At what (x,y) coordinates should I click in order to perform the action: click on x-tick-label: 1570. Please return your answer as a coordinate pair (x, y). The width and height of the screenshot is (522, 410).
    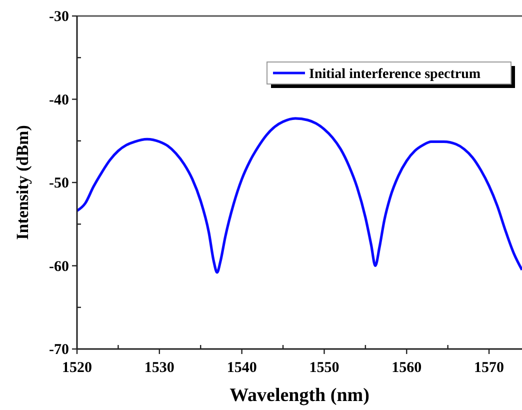
    Looking at the image, I should click on (489, 368).